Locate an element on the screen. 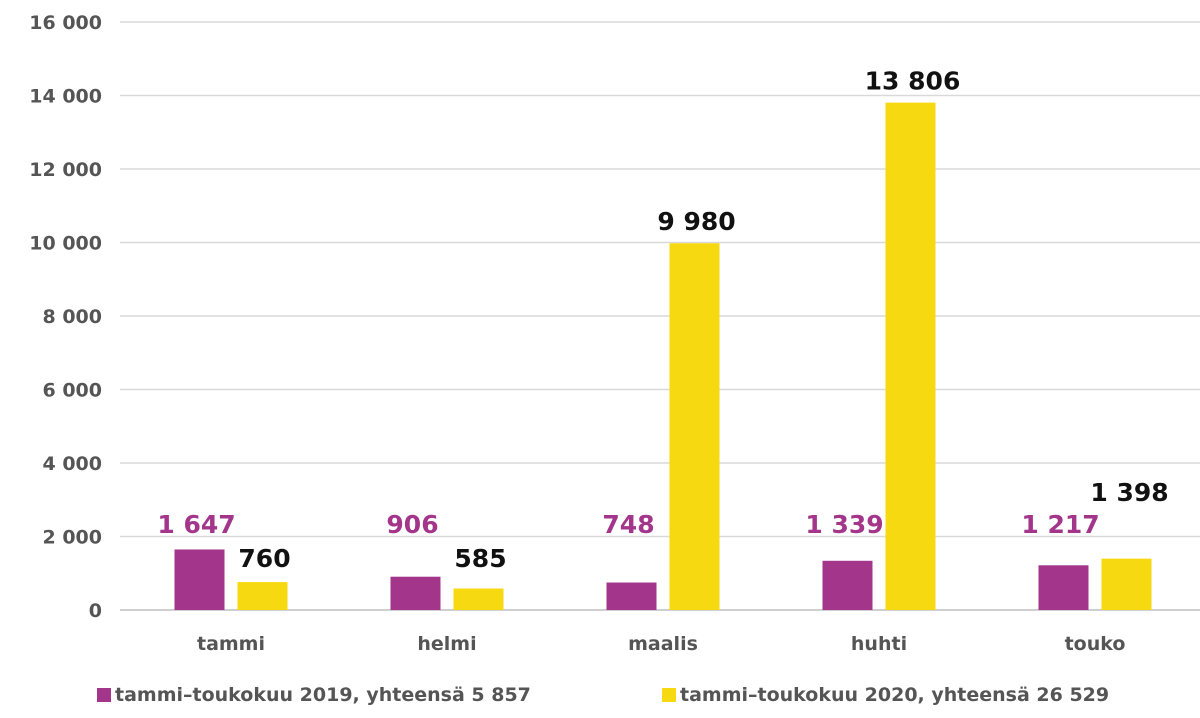 This screenshot has height=718, width=1200. data-label: 9 980 is located at coordinates (696, 221).